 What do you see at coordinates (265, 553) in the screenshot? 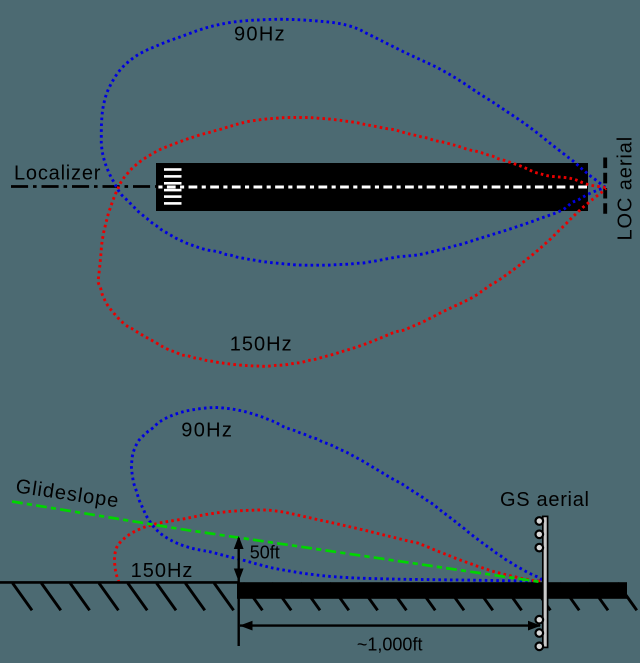
I see `svg-text: 50ft` at bounding box center [265, 553].